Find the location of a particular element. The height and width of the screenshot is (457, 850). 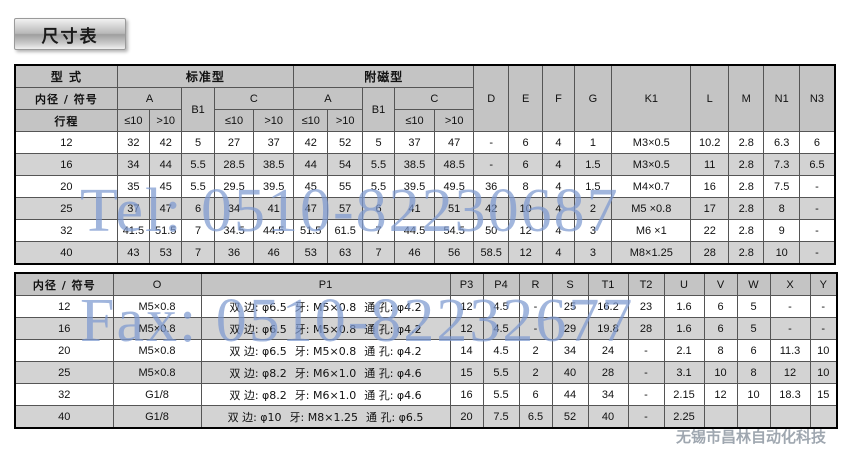

table-cell-K1: M4×0.7 is located at coordinates (651, 186).